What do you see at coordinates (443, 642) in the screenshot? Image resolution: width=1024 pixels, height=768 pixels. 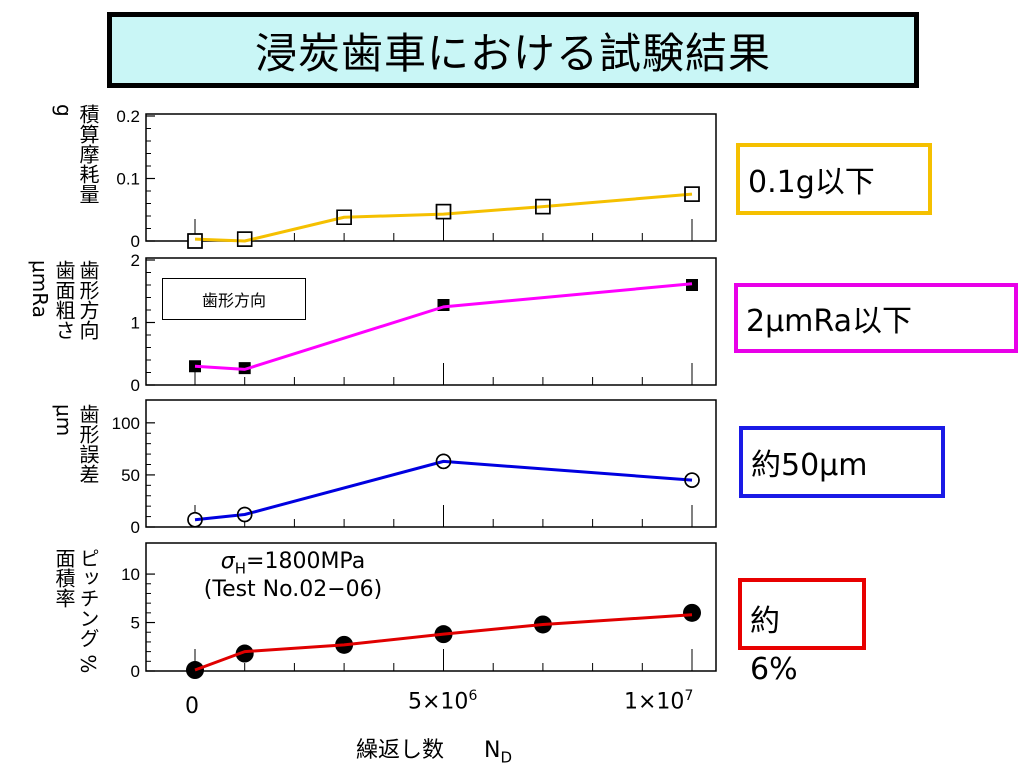 I see `panel-4-series-line` at bounding box center [443, 642].